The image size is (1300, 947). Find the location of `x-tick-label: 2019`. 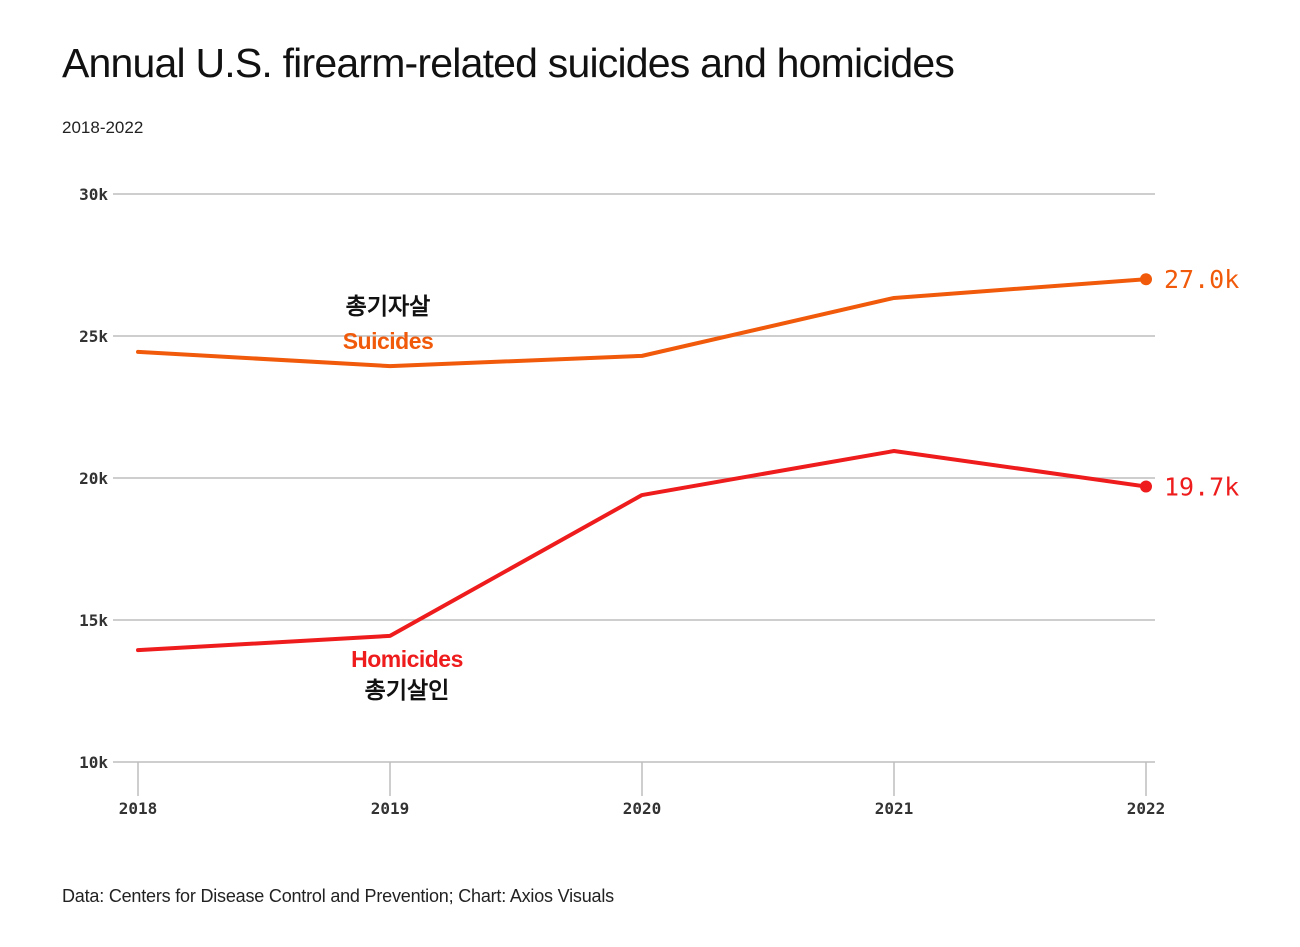

x-tick-label: 2019 is located at coordinates (390, 808).